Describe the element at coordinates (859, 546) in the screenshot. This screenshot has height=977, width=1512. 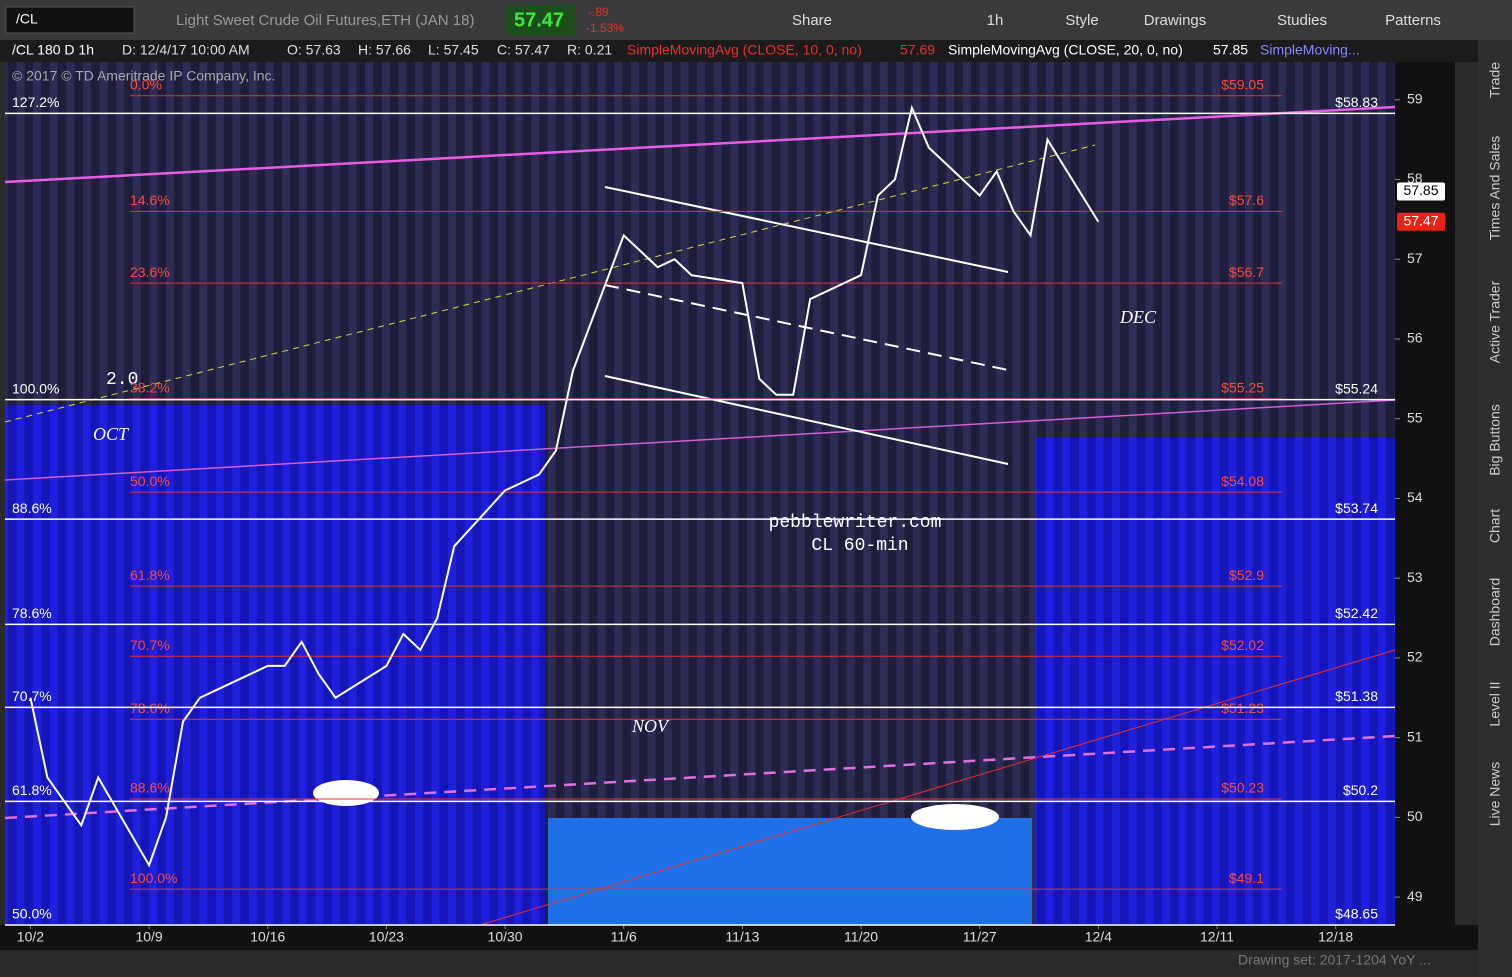
I see `annotation: CL 60-min` at that location.